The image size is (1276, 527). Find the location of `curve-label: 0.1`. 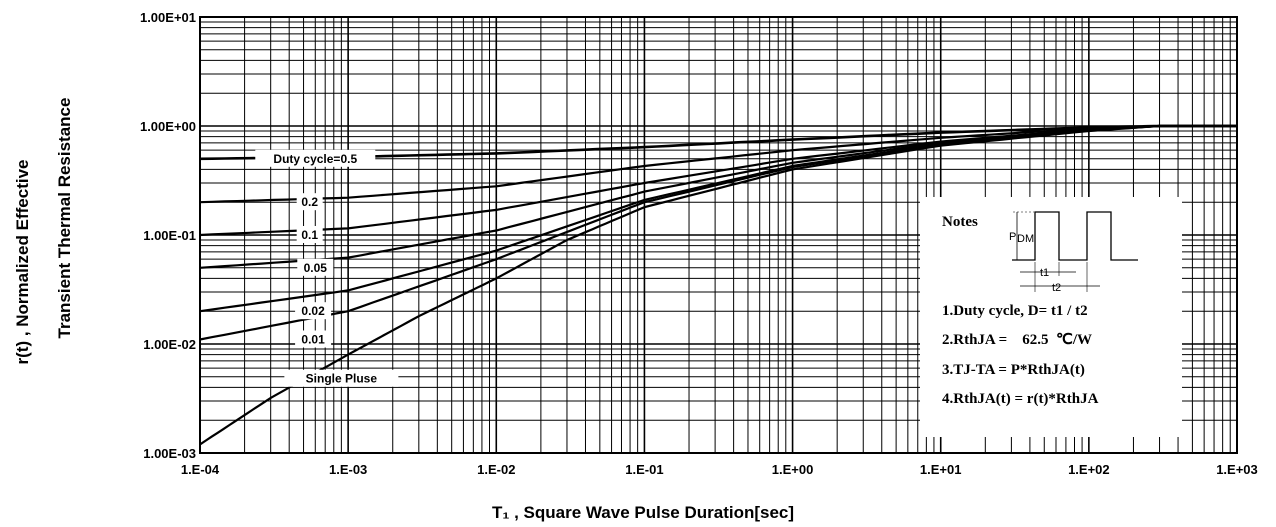

curve-label: 0.1 is located at coordinates (309, 235).